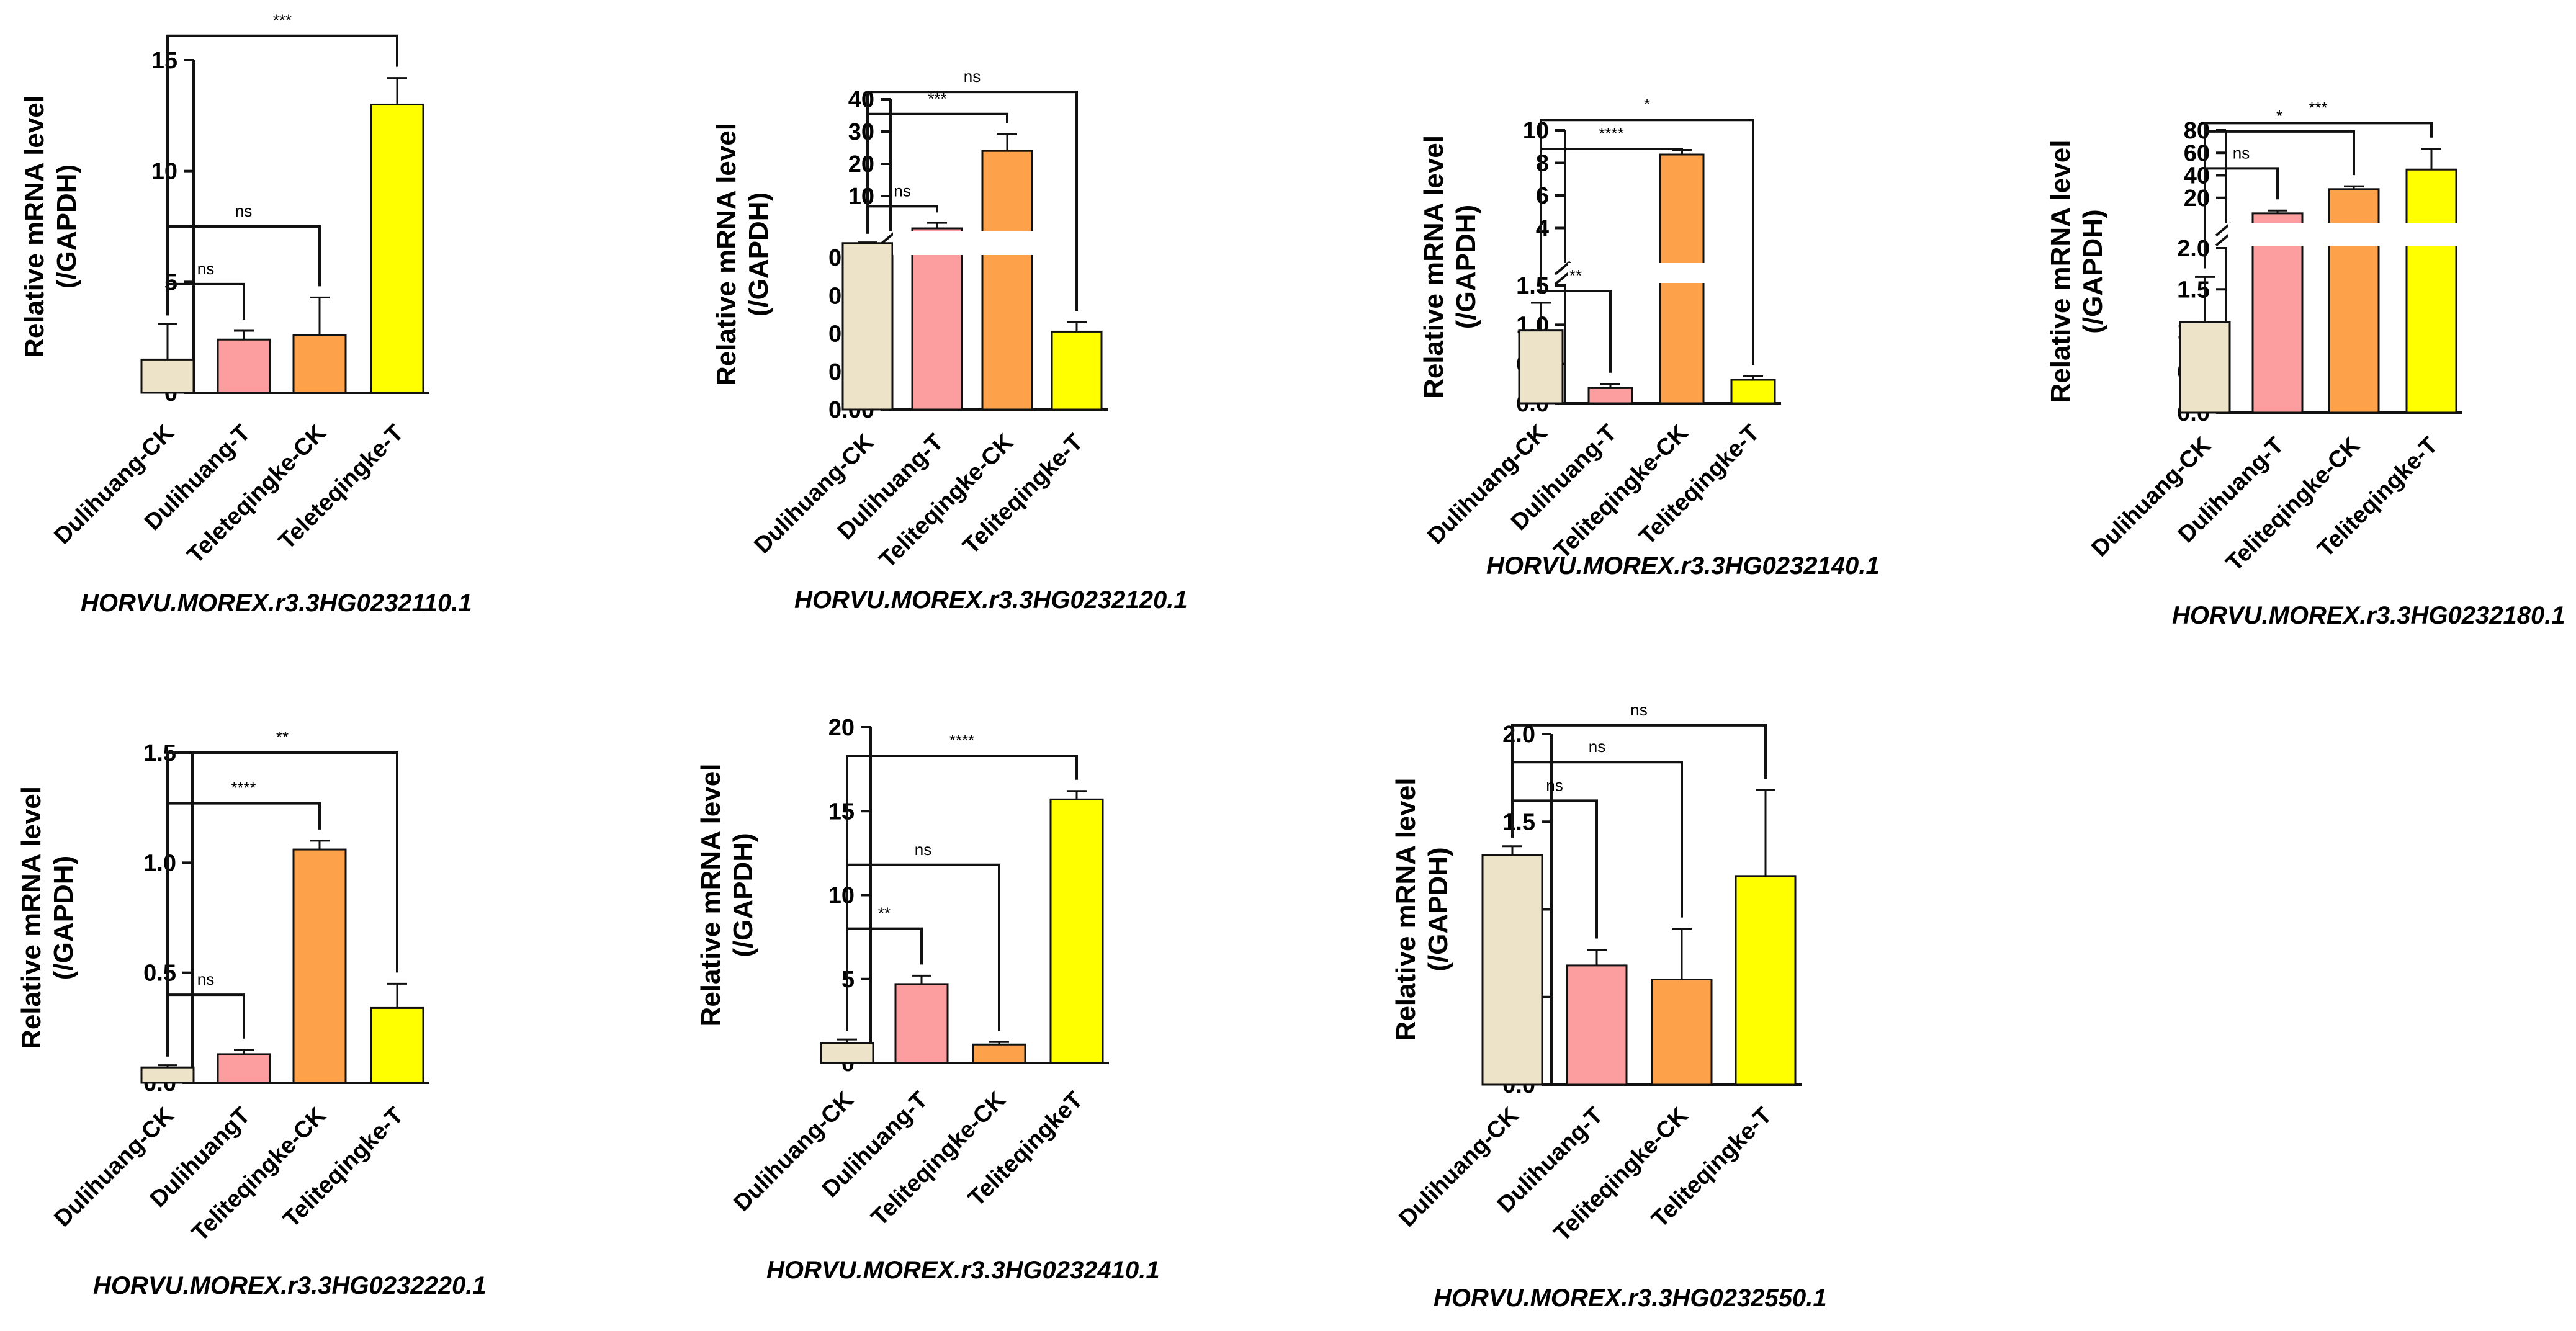  Describe the element at coordinates (963, 1270) in the screenshot. I see `gene-caption: HORVU.MOREX.r3.3HG0232410.1` at that location.